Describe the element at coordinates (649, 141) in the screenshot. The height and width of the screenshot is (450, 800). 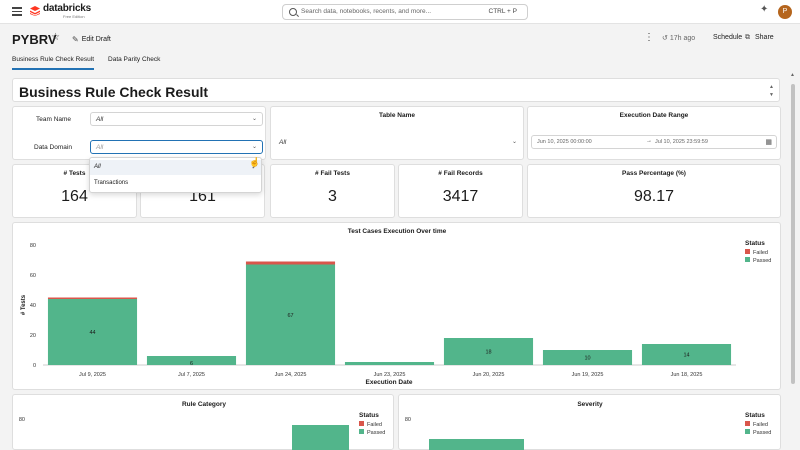
I see `arrow-right-icon: →` at that location.